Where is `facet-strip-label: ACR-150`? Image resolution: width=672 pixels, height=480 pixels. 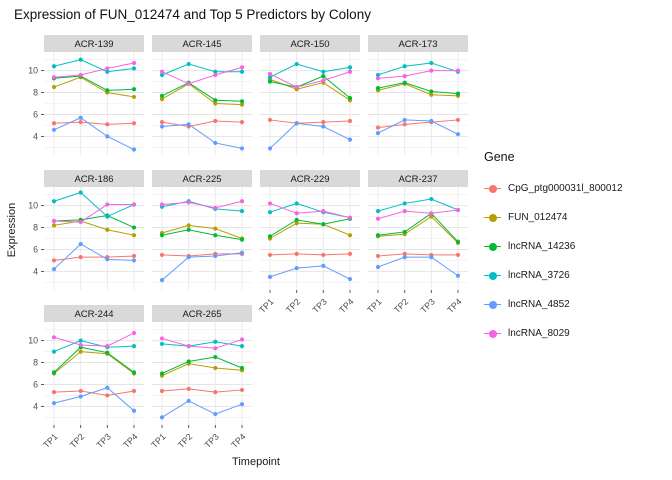
facet-strip-label: ACR-150 is located at coordinates (309, 44).